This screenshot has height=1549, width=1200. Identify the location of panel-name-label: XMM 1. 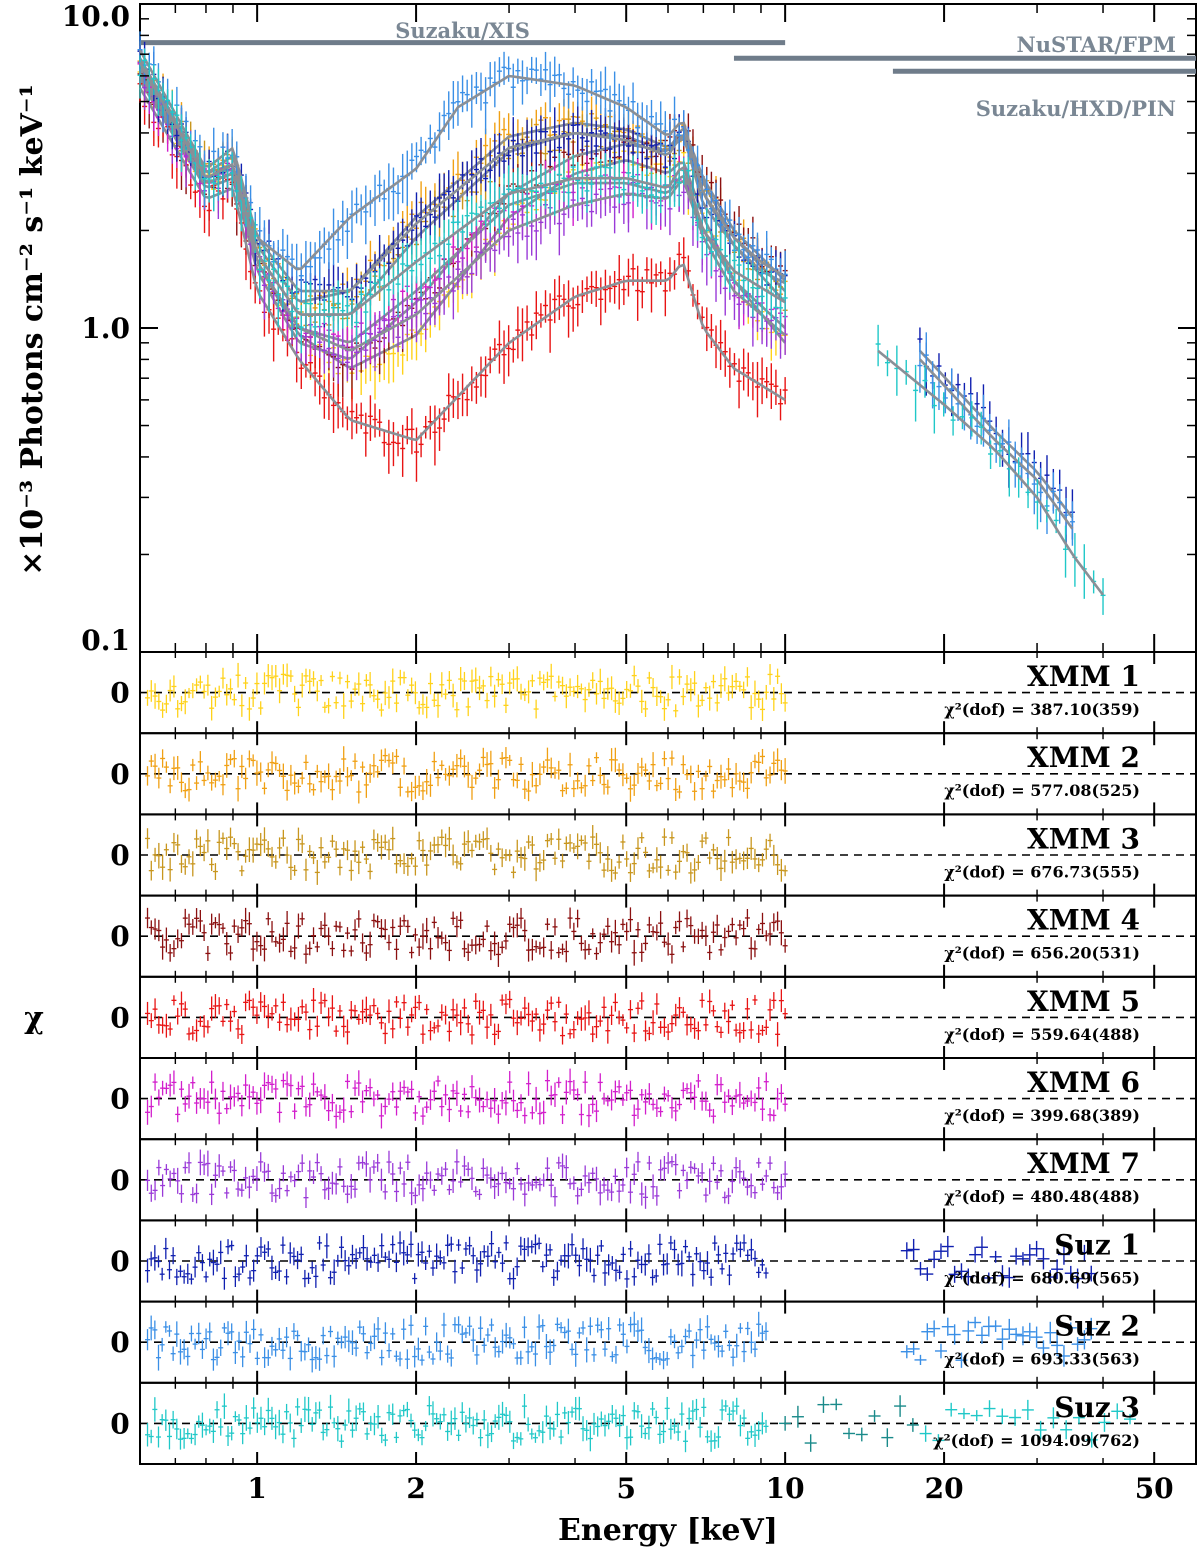
(1083, 676).